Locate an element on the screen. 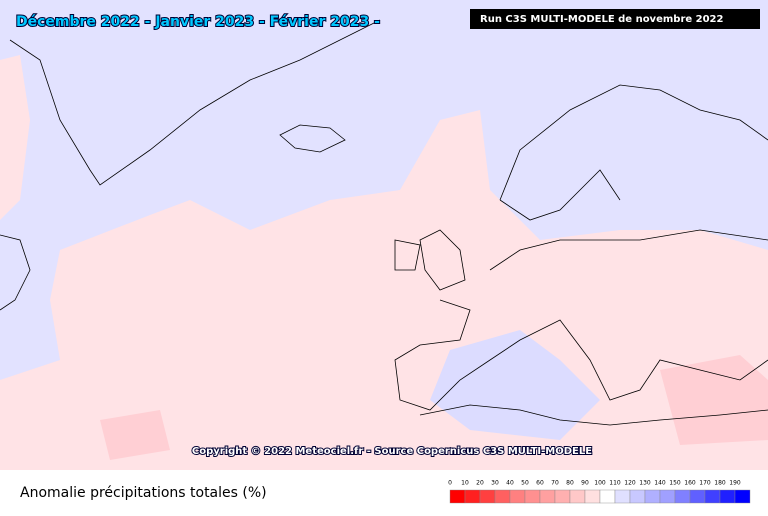 This screenshot has height=516, width=768. run-label: Run C3S MULTI-MODELE de novembre 2022 is located at coordinates (602, 19).